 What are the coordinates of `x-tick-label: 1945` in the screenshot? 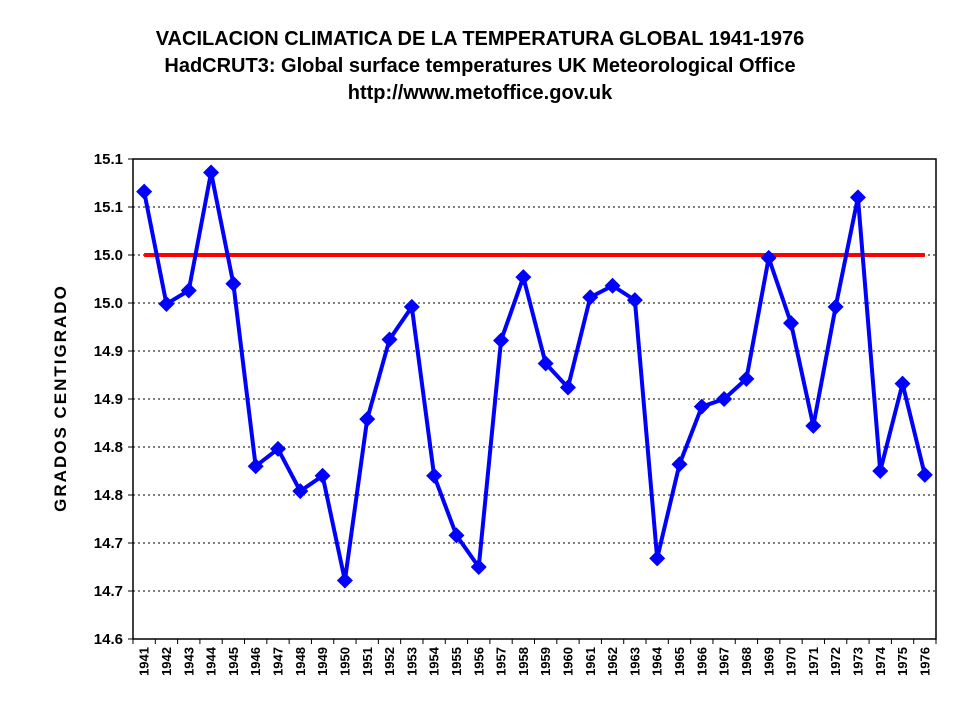 It's located at (233, 661).